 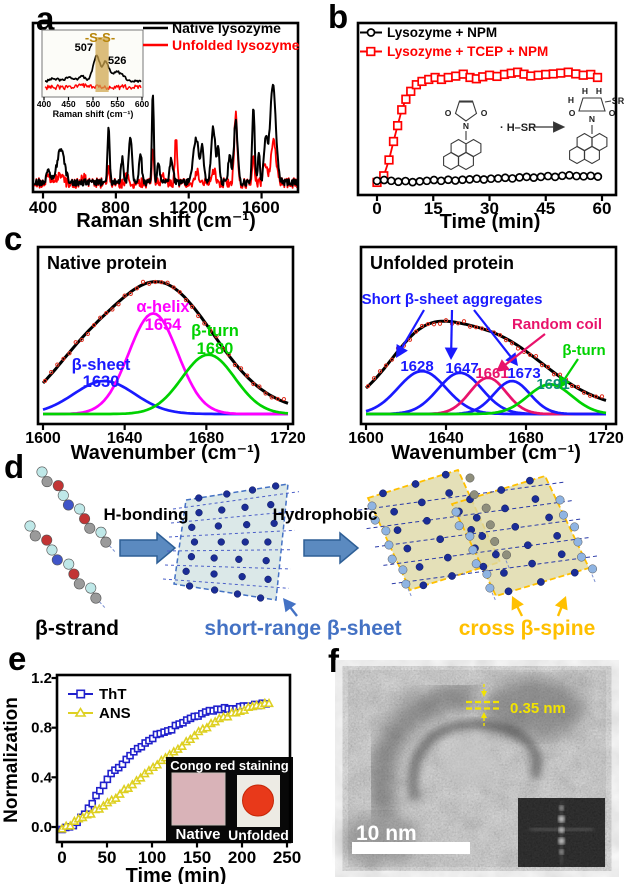 What do you see at coordinates (333, 660) in the screenshot?
I see `panel-f-letter: f` at bounding box center [333, 660].